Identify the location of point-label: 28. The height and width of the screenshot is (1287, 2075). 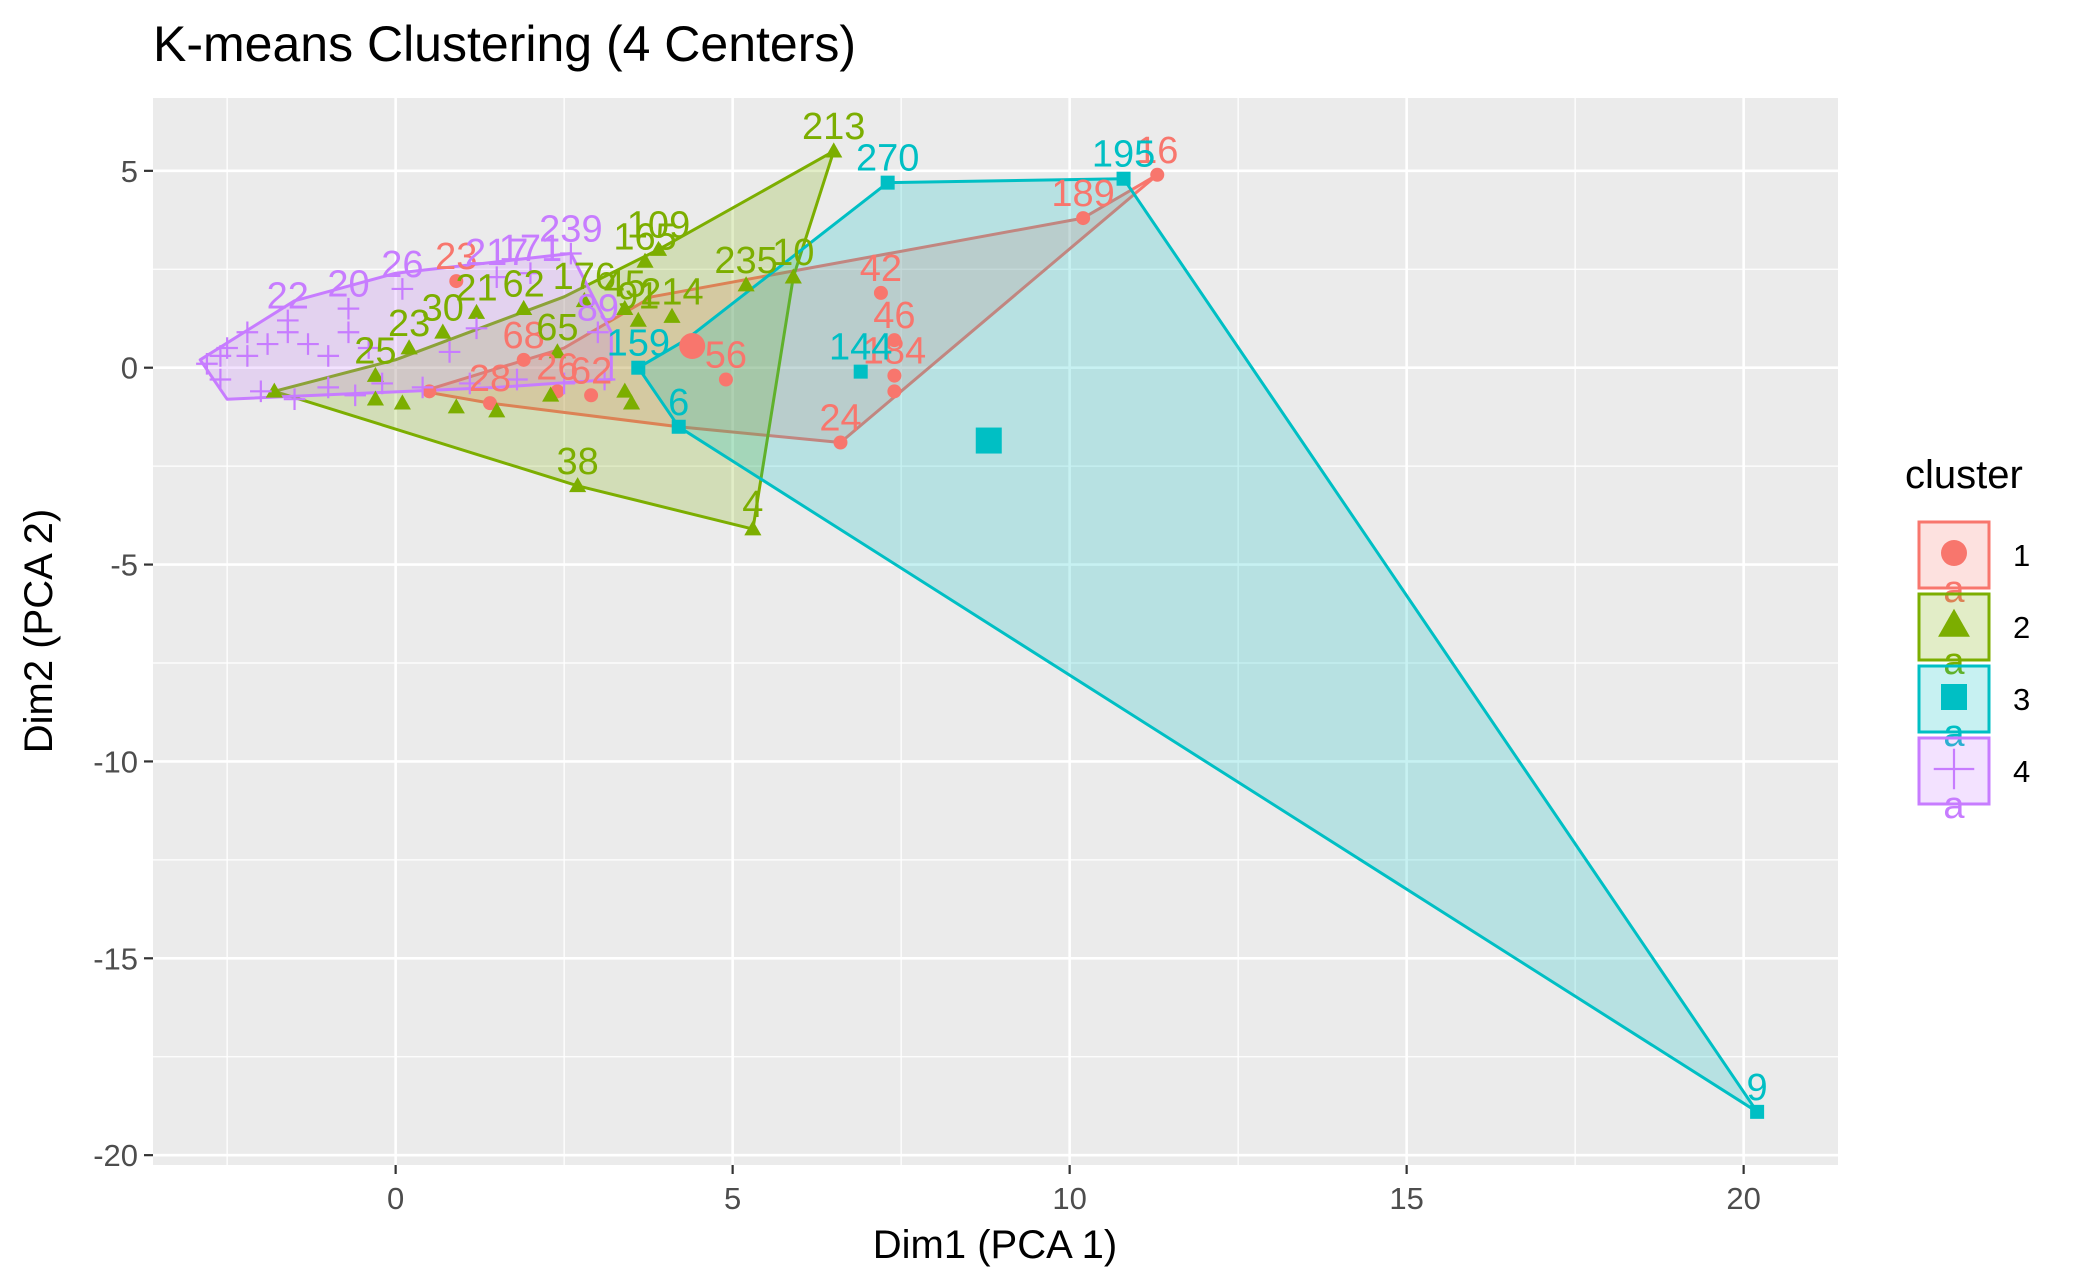
(490, 379).